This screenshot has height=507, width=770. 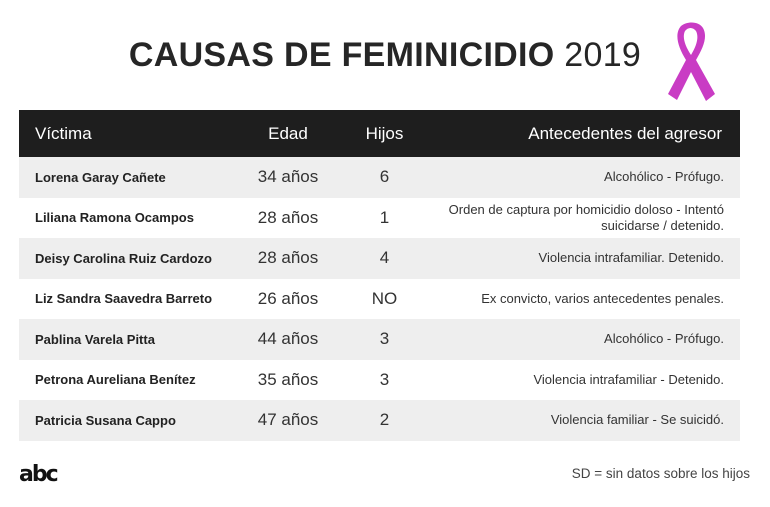 I want to click on cell-victima: Liz Sandra Saavedra Barreto, so click(x=124, y=299).